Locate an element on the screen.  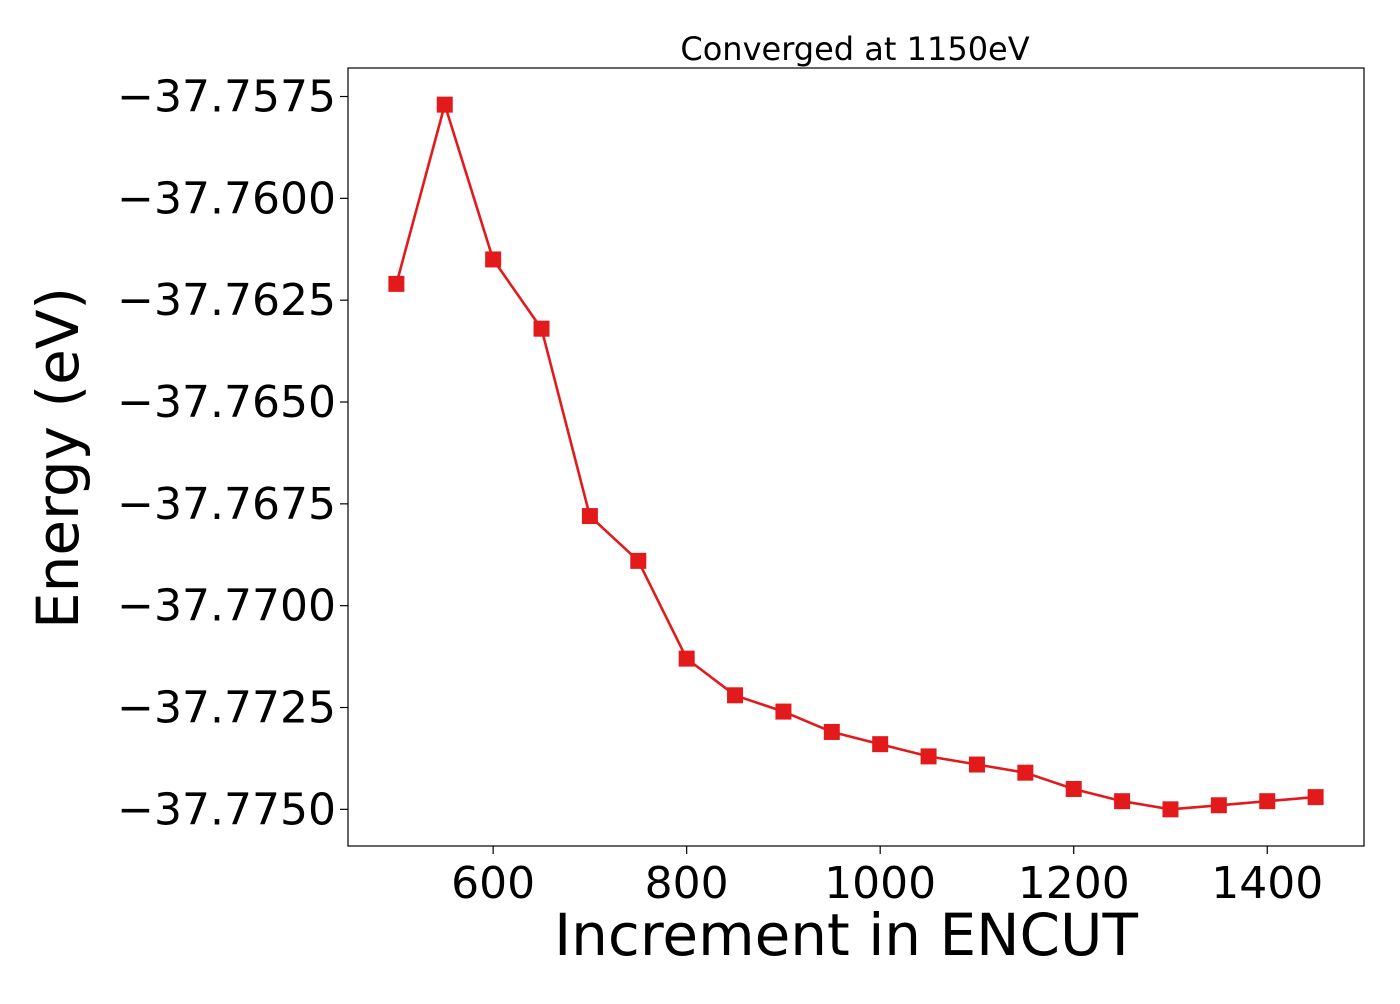
y-tick-label: −37.7650 is located at coordinates (226, 402).